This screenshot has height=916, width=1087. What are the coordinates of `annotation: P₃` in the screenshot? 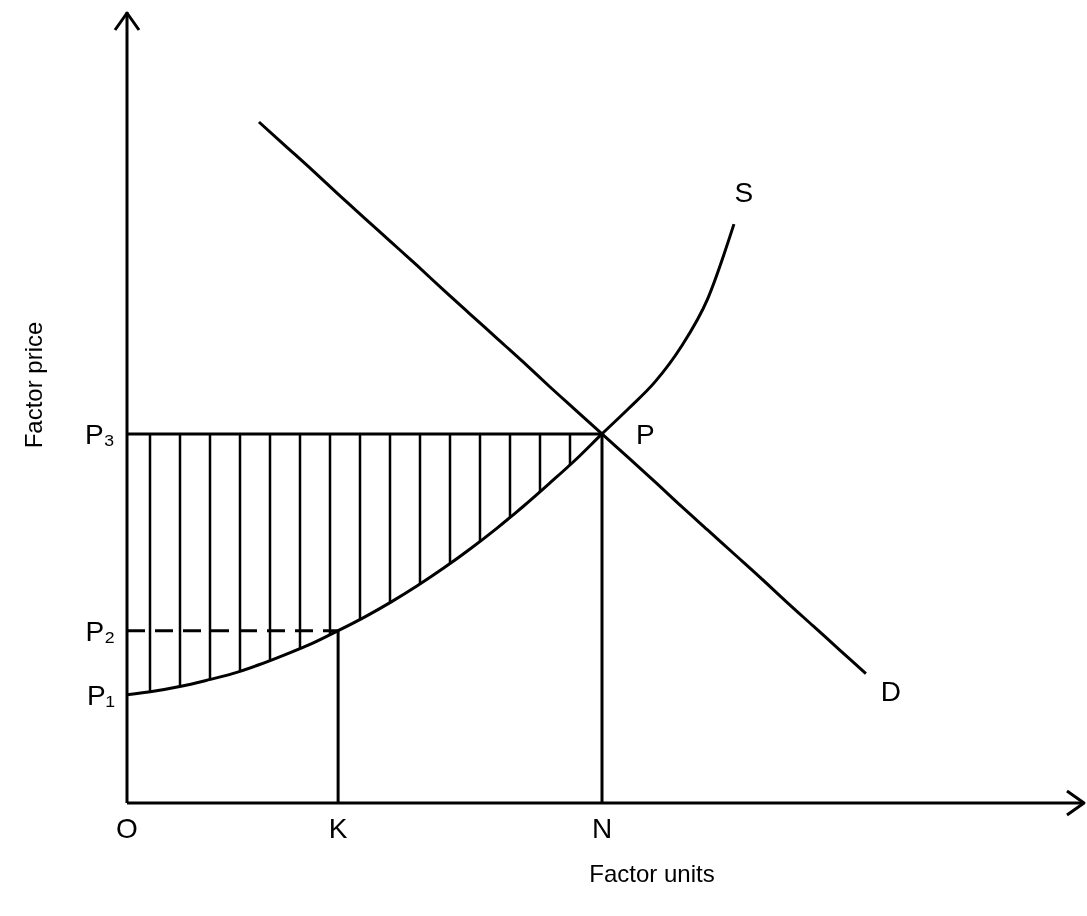 It's located at (99, 434).